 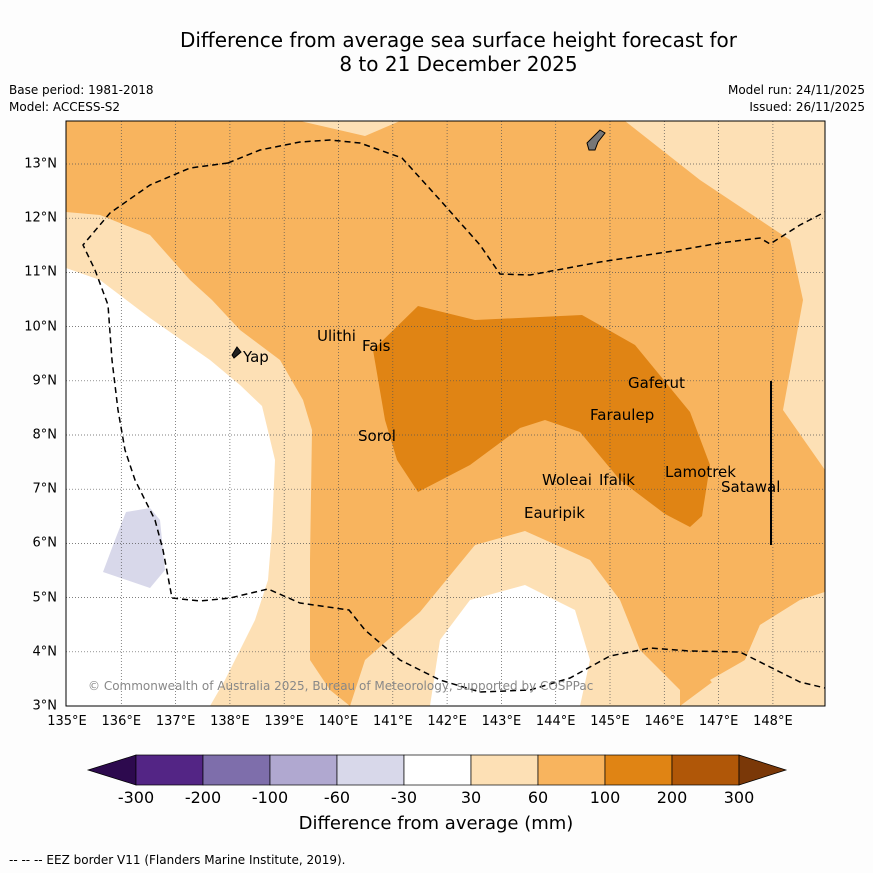 I want to click on contour-30-60-southeast, so click(x=767, y=649).